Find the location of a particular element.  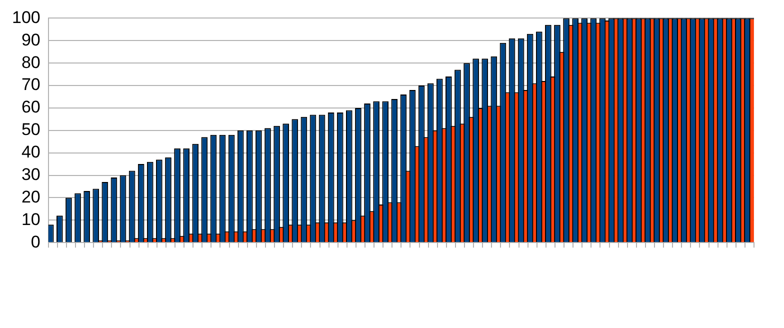

y-tick-label: 20 is located at coordinates (30, 196).